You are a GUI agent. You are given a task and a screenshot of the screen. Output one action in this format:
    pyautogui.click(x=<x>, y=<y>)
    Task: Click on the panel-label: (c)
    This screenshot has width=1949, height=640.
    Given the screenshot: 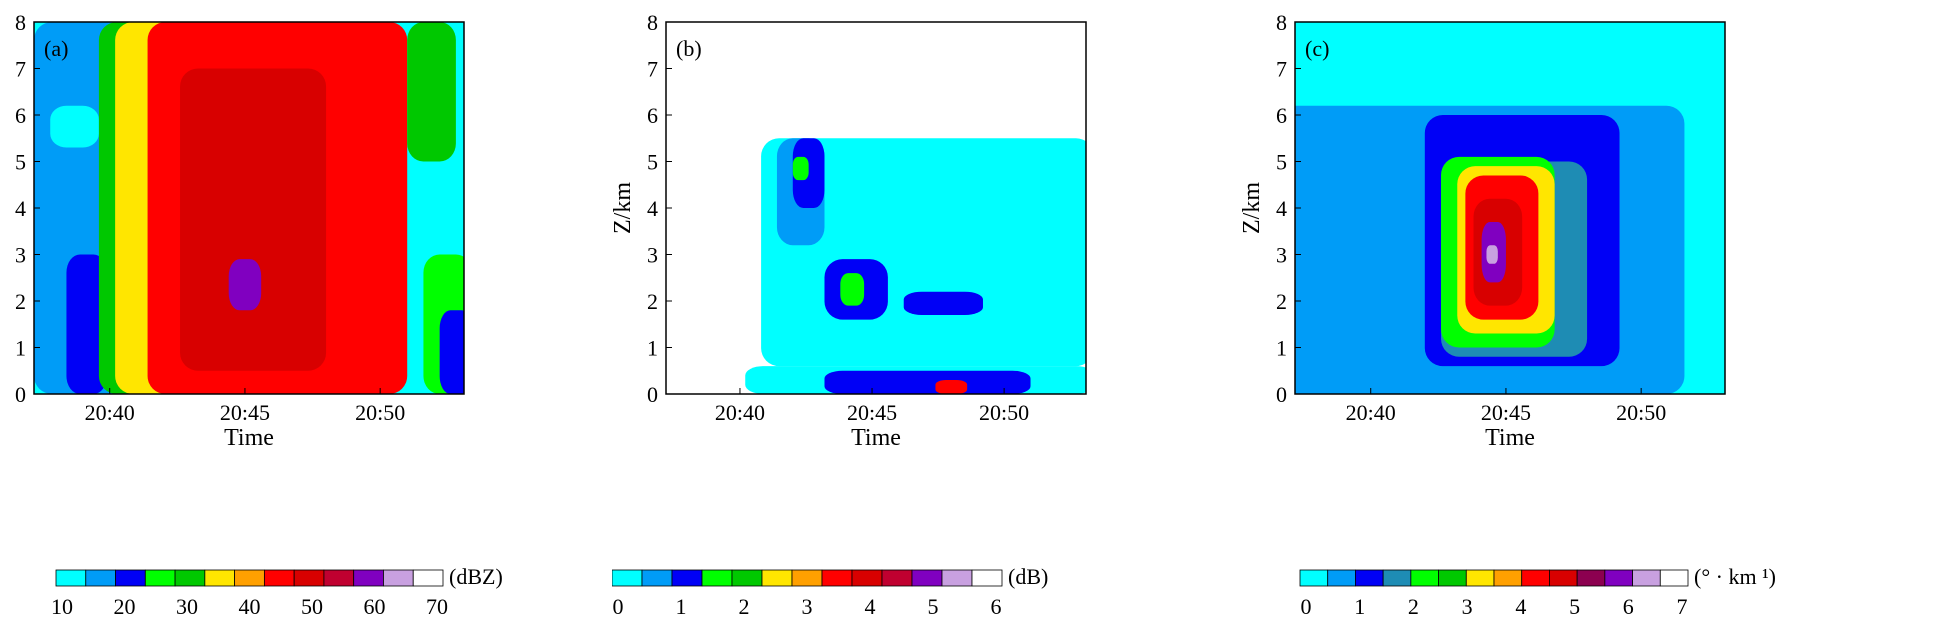 What is the action you would take?
    pyautogui.click(x=1317, y=48)
    